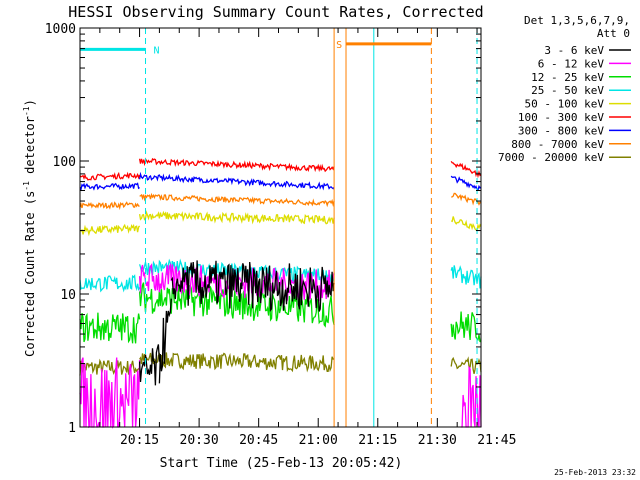  What do you see at coordinates (565, 104) in the screenshot?
I see `legend-label-50-100-kev: 50 - 100 keV` at bounding box center [565, 104].